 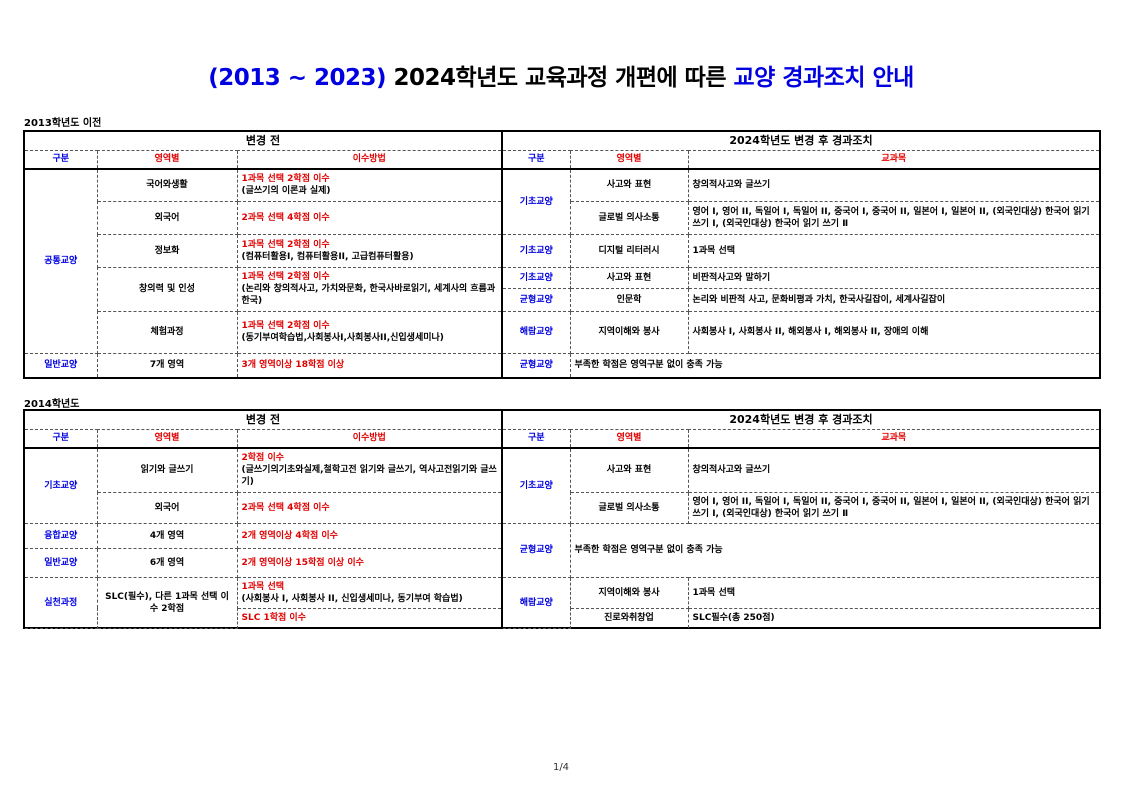 I want to click on table-row: 공통교양 국어와생활 1과목 선택 2학점 이수 (글쓰기의 이론과 실제), so click(x=263, y=261).